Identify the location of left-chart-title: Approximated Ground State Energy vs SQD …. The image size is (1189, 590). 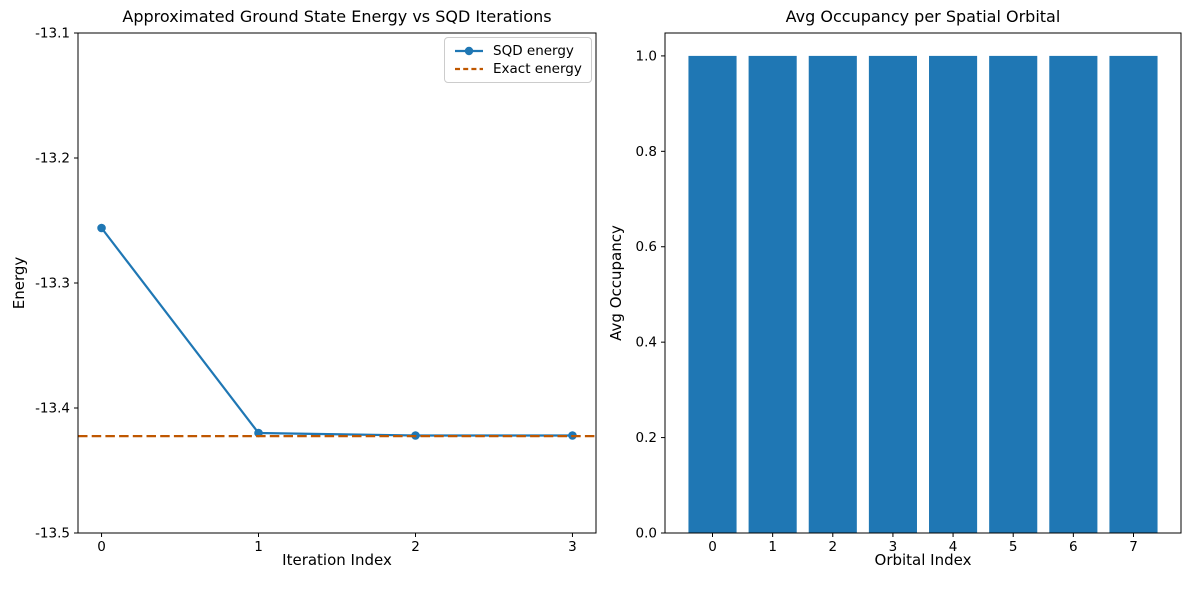
(337, 16).